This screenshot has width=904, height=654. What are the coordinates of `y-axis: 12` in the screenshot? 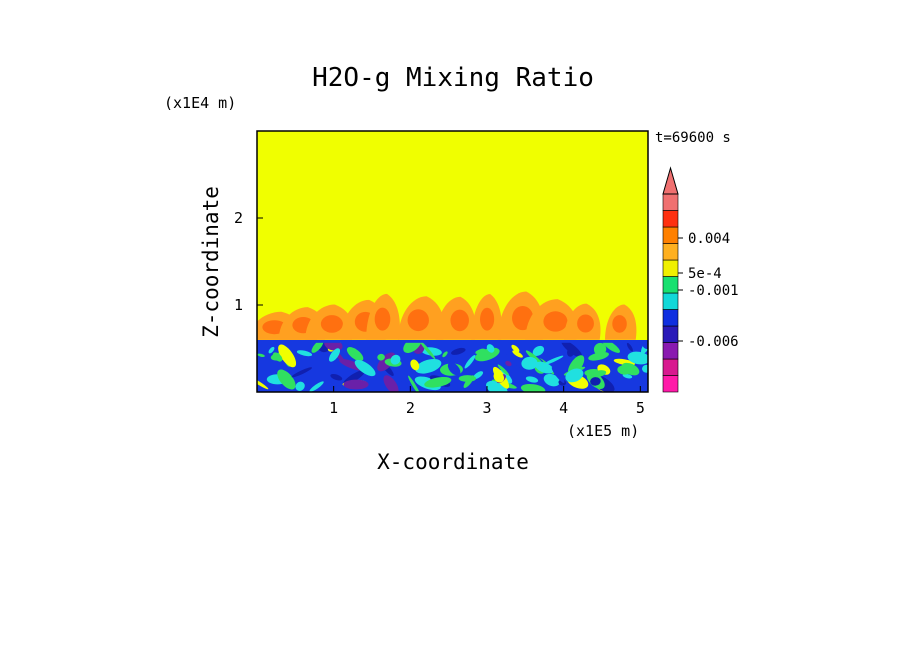 It's located at (248, 261).